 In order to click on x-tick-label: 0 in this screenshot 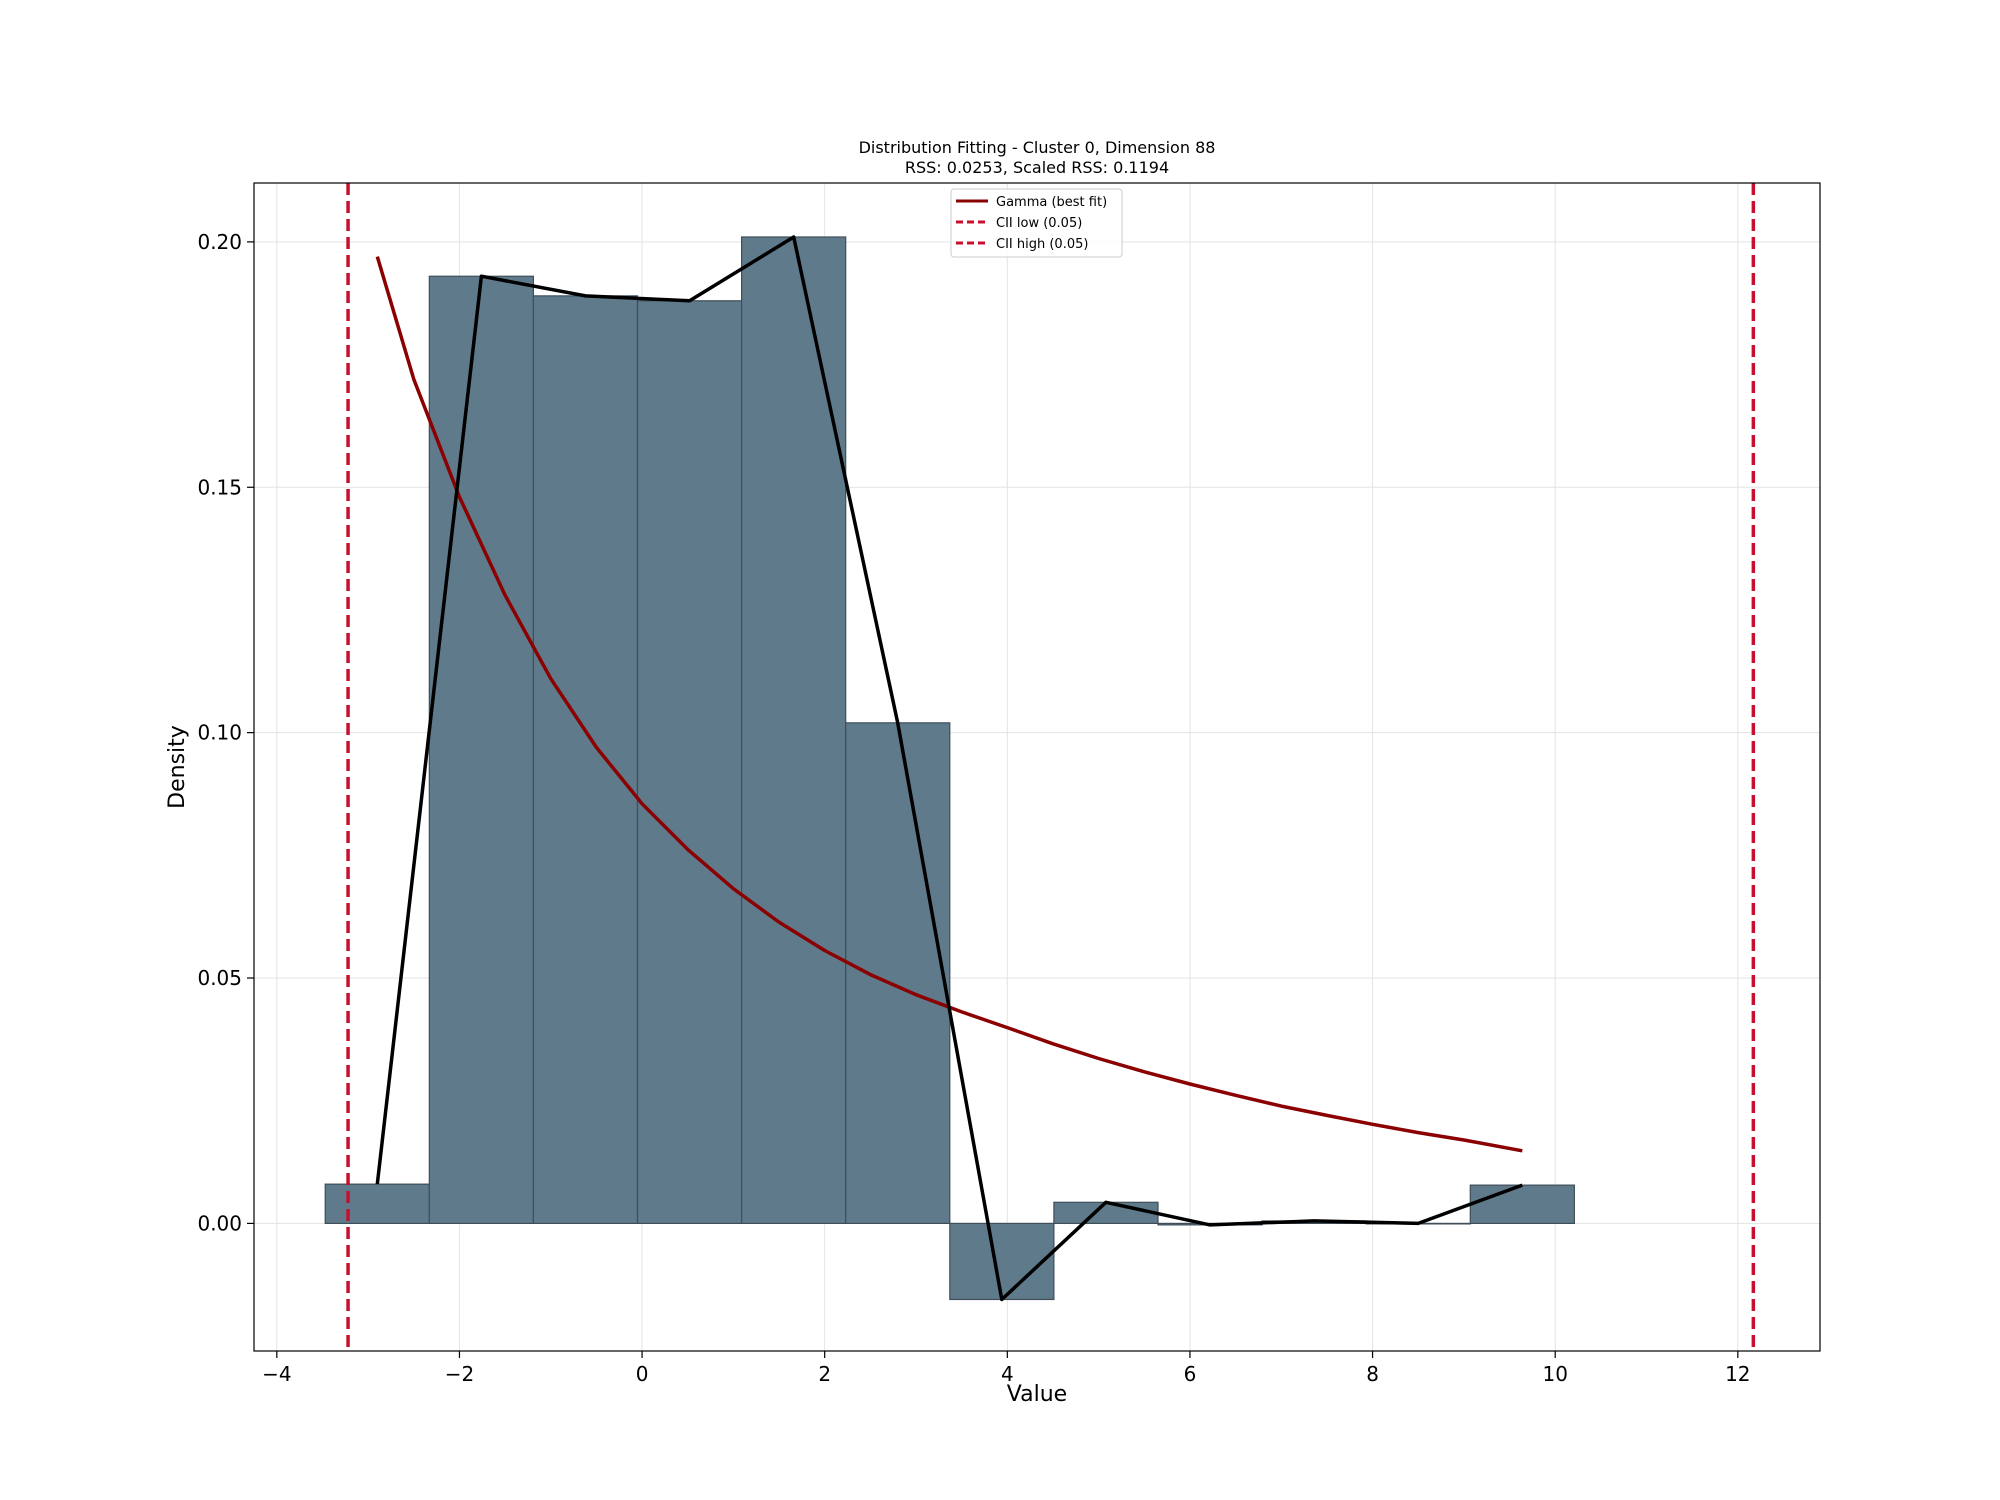, I will do `click(642, 1374)`.